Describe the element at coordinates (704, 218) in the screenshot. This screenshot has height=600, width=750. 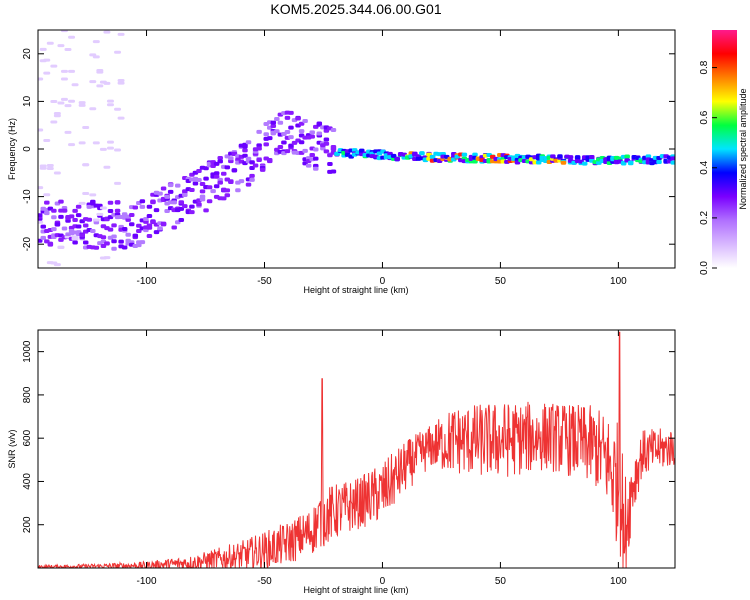
I see `colorbar-tick-label: 0.2` at that location.